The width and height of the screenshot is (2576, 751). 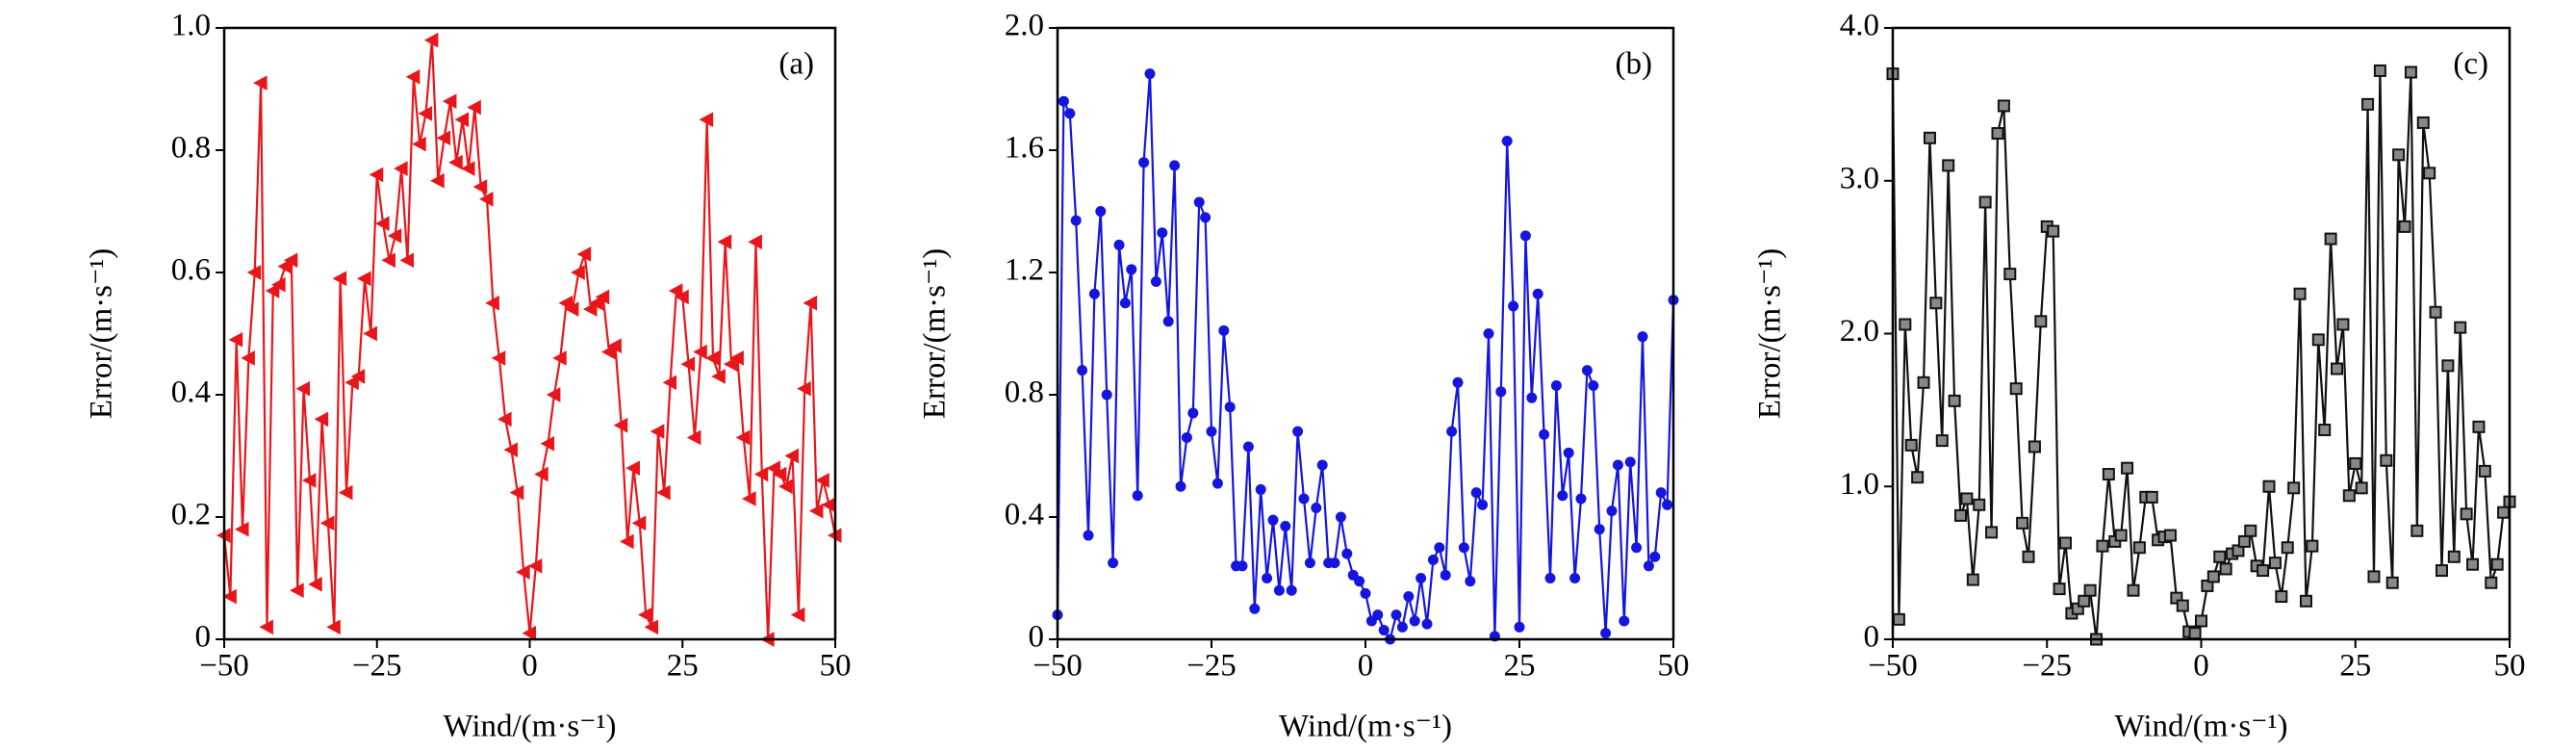 What do you see at coordinates (1024, 26) in the screenshot?
I see `y-tick-label: 2.0` at bounding box center [1024, 26].